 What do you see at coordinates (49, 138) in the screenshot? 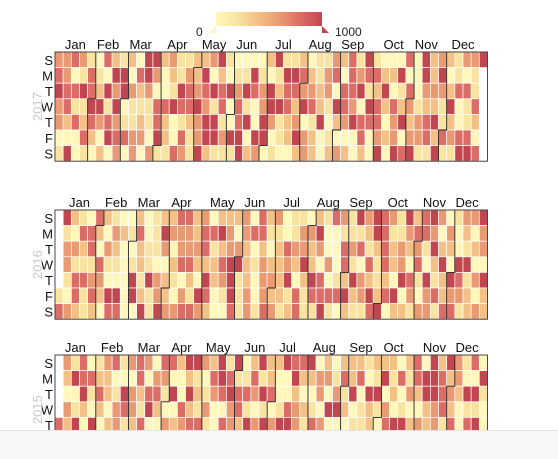
I see `weekday-label: F` at bounding box center [49, 138].